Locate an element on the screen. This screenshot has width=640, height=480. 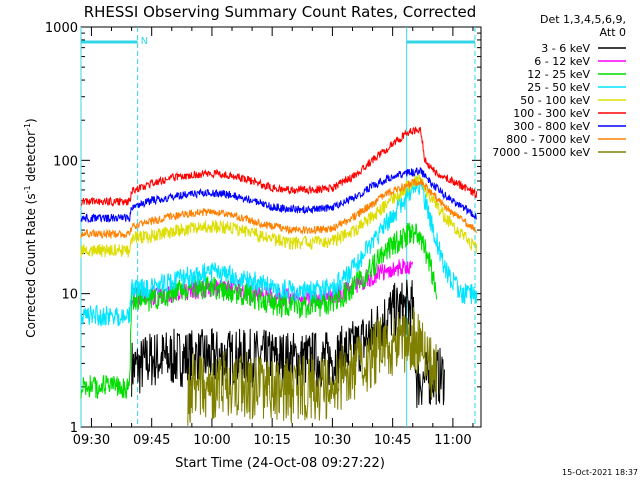
y-axis-label: Corrected Count Rate (s-1 detector-1) is located at coordinates (30, 227).